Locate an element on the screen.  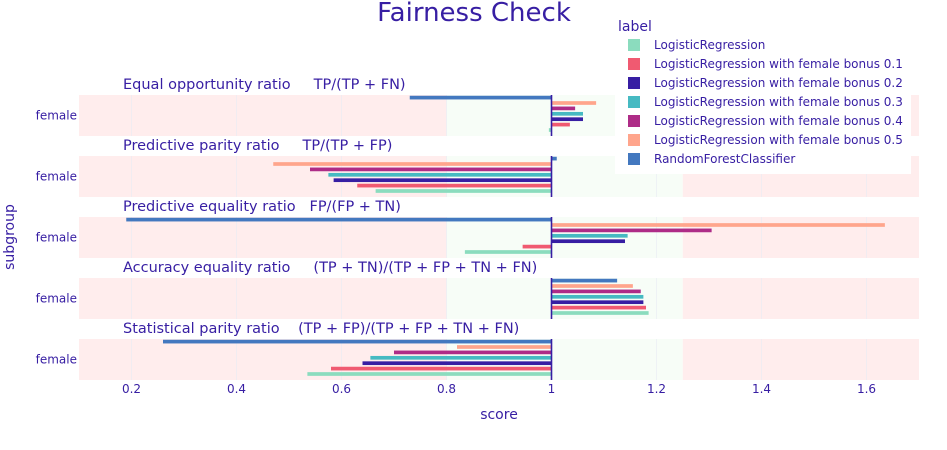
x-tick-label: 0.4 is located at coordinates (236, 389).